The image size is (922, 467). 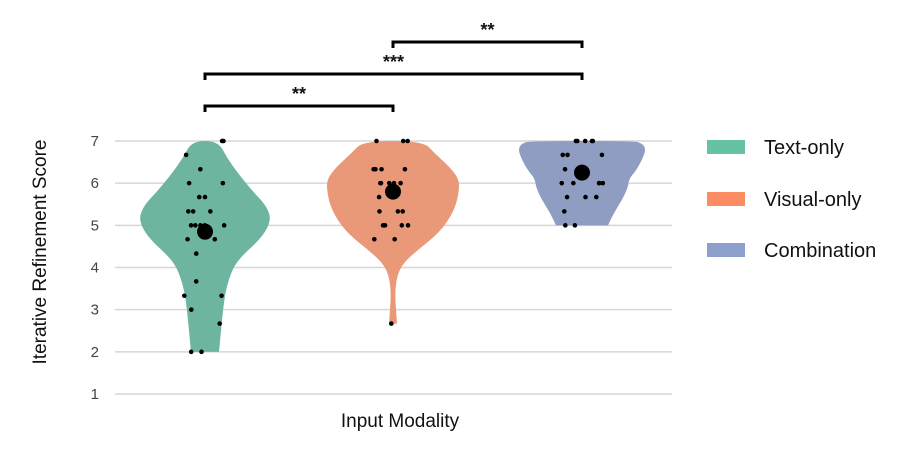 I want to click on y-tick-label: 7, so click(x=95, y=141).